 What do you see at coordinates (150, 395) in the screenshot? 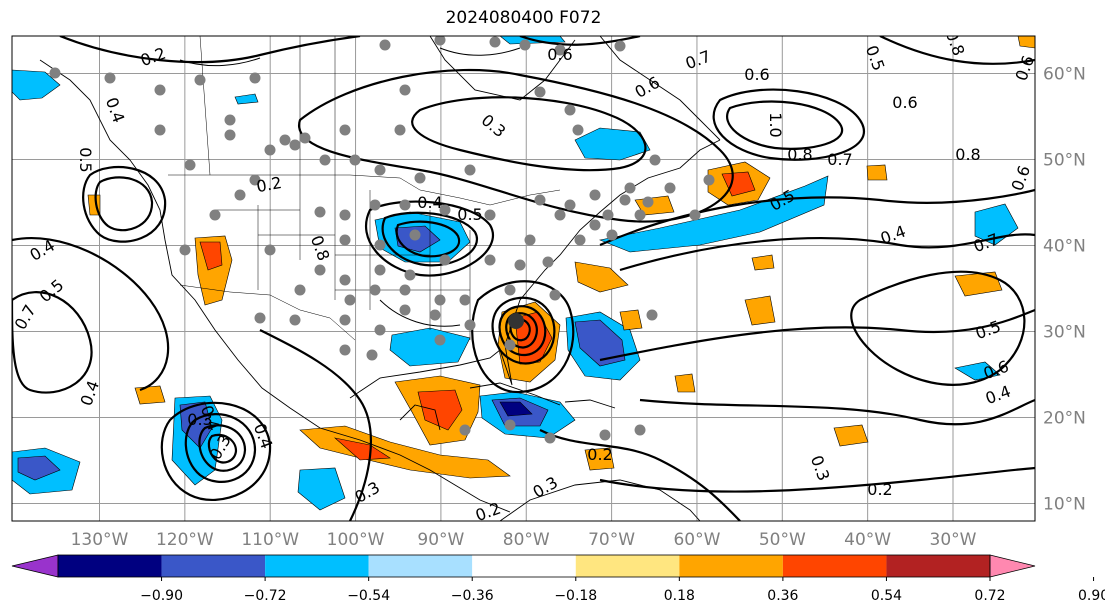
I see `shade-orange-pacific` at bounding box center [150, 395].